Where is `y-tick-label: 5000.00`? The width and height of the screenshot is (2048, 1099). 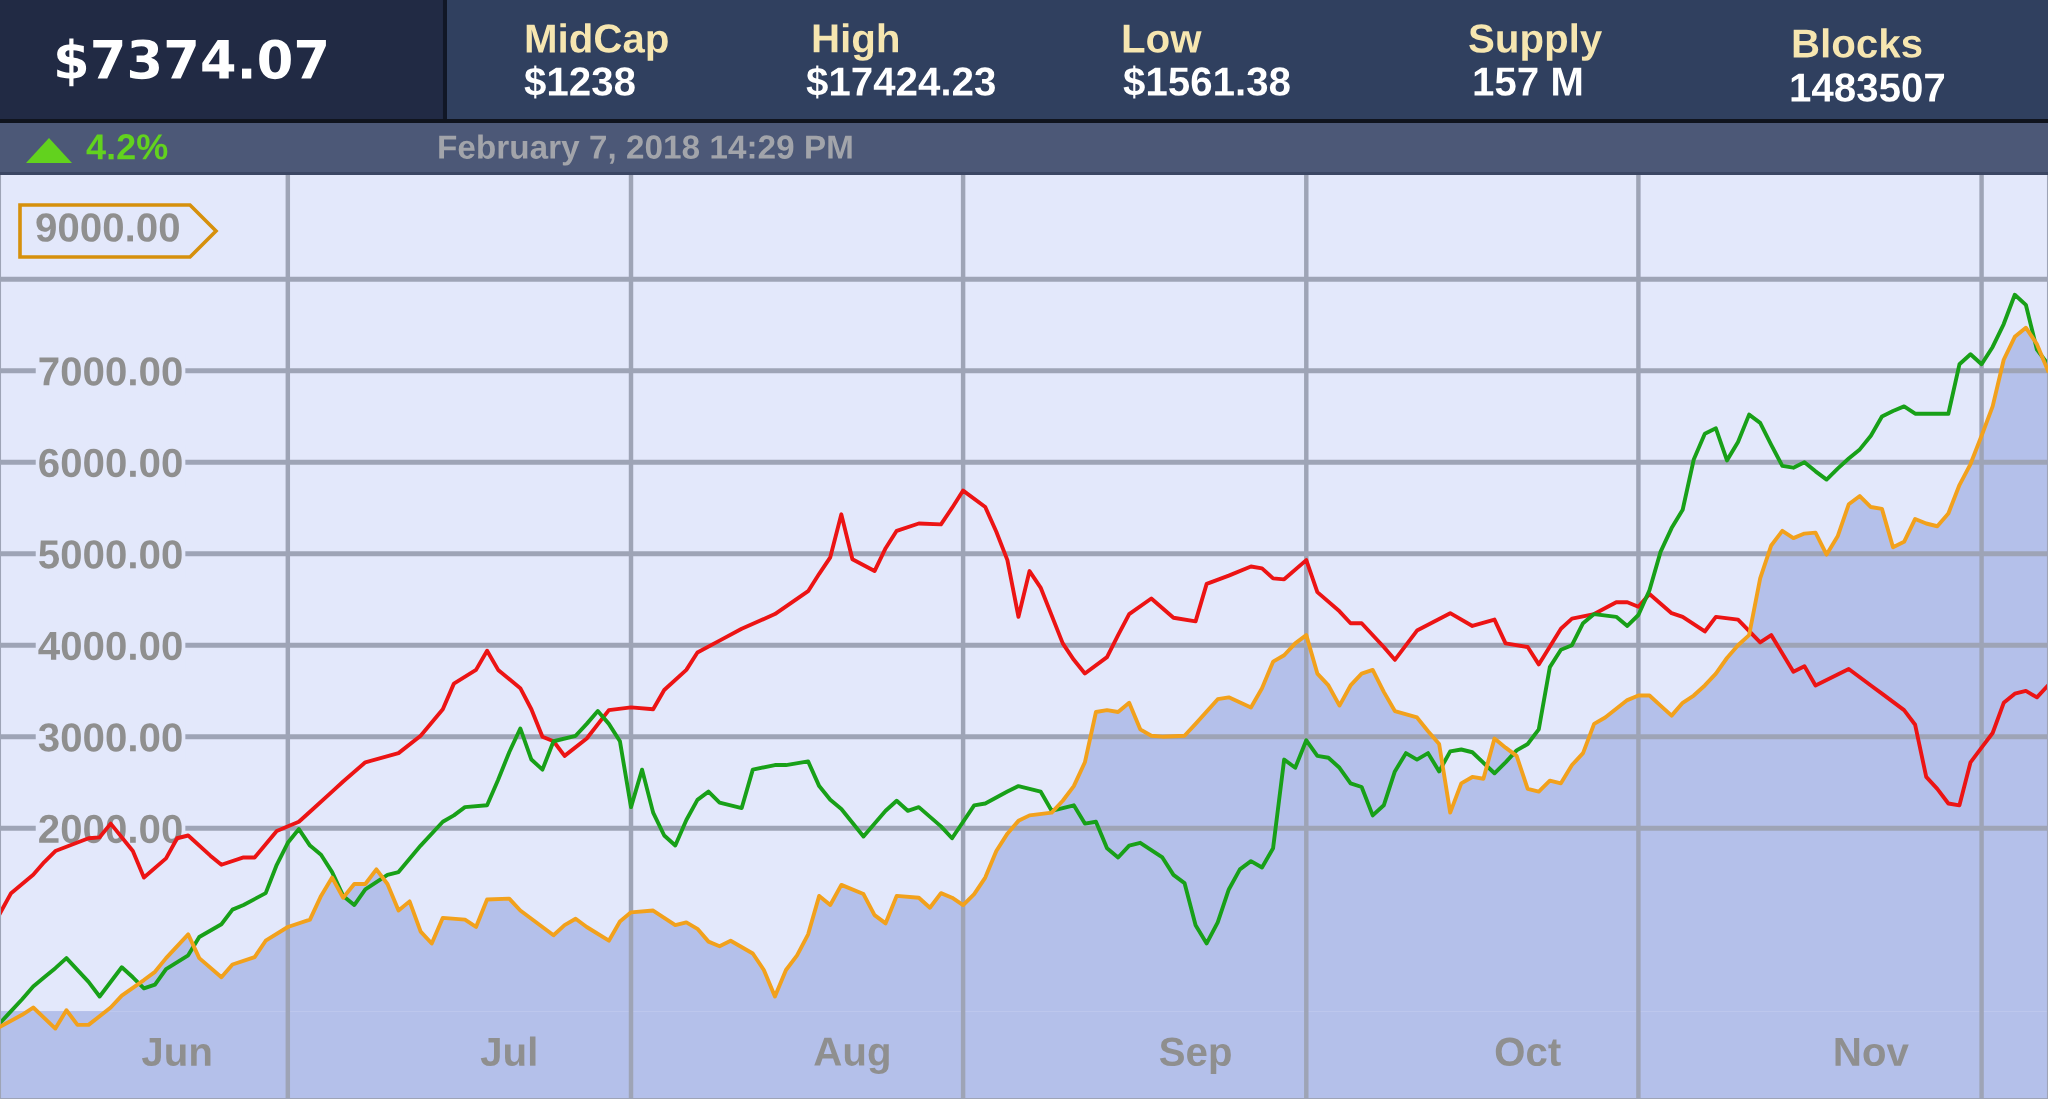 y-tick-label: 5000.00 is located at coordinates (110, 554).